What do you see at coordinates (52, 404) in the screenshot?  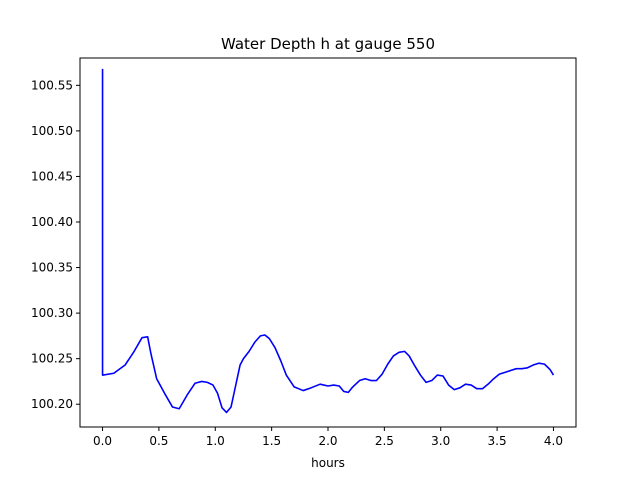 I see `y-tick-label: 100.20` at bounding box center [52, 404].